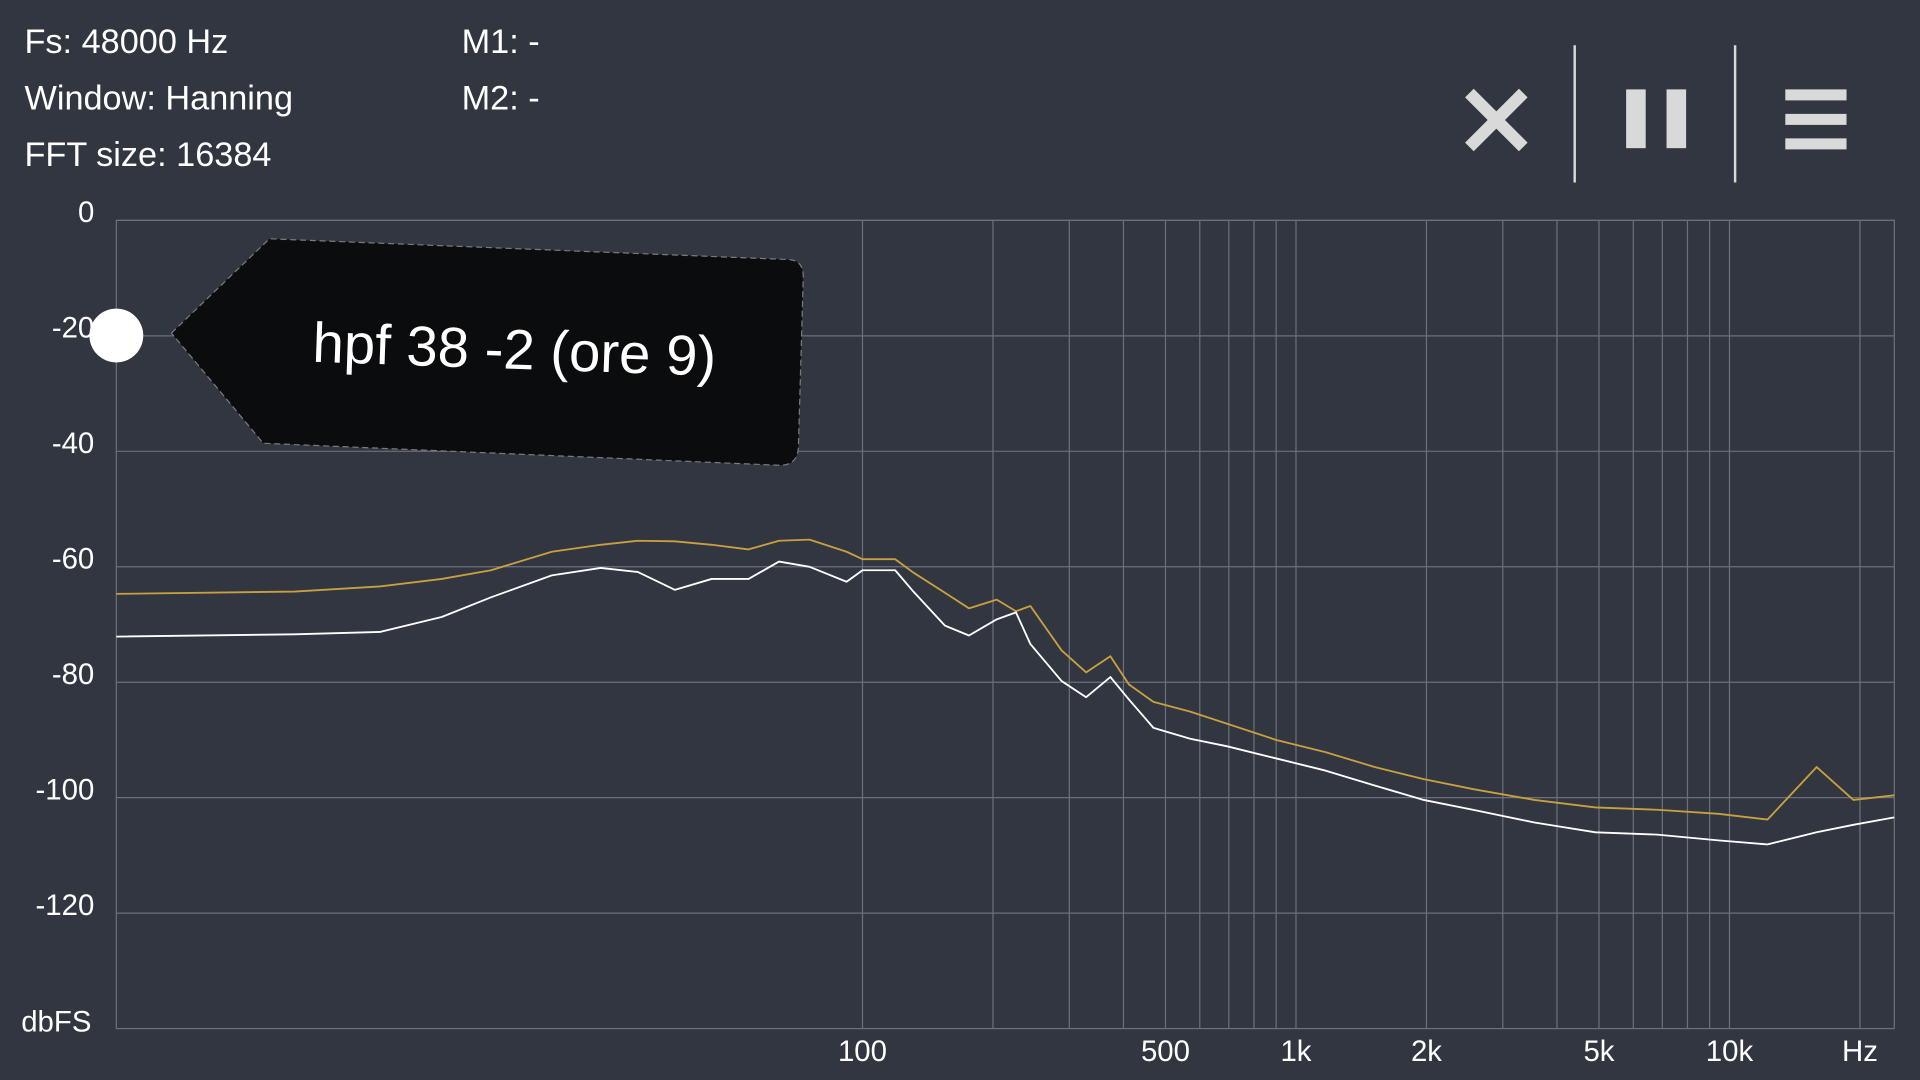  What do you see at coordinates (86, 212) in the screenshot?
I see `y-tick-label: 0` at bounding box center [86, 212].